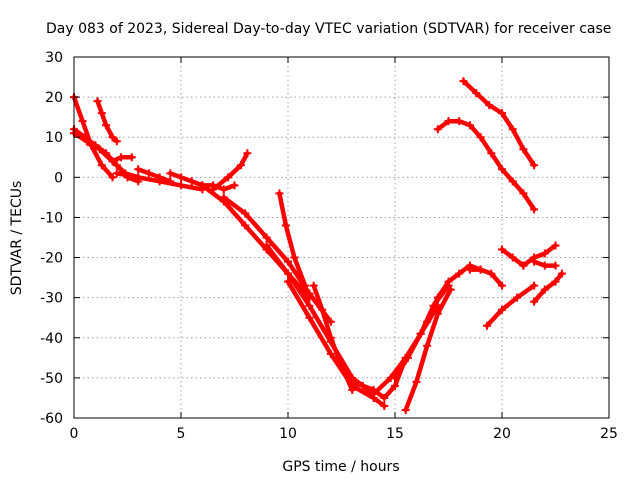 This screenshot has height=480, width=640. I want to click on y-tick-label: 10, so click(54, 138).